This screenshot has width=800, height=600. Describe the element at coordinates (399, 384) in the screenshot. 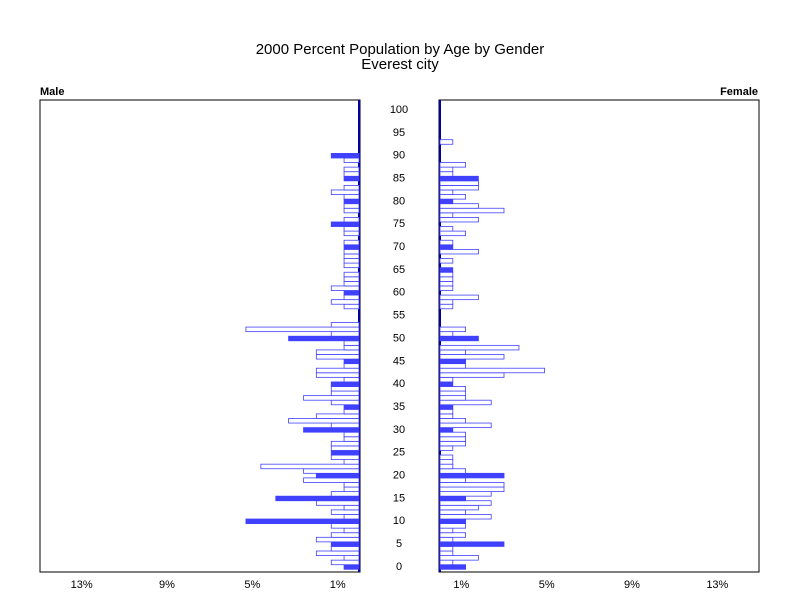

I see `age-label: 40` at that location.